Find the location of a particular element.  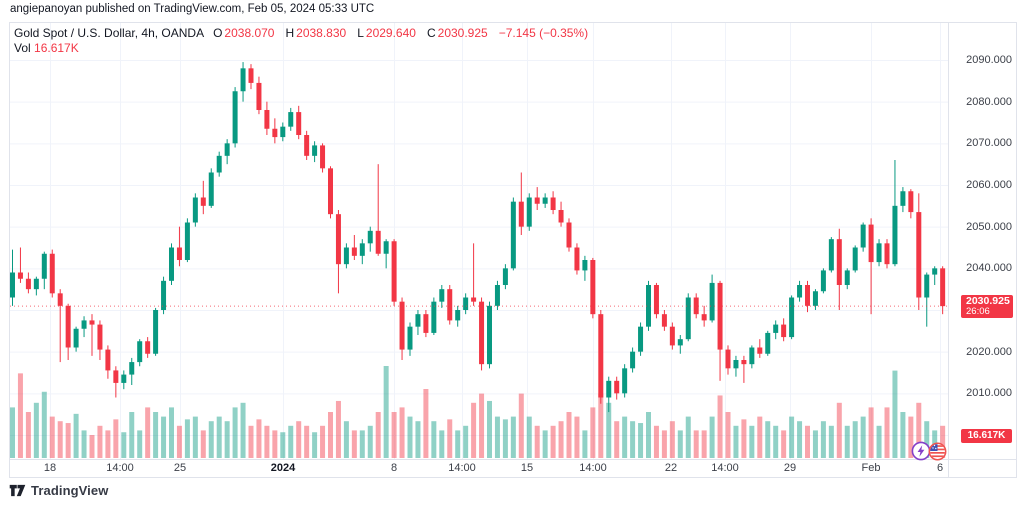

volume-badge: 16.617K is located at coordinates (986, 436).